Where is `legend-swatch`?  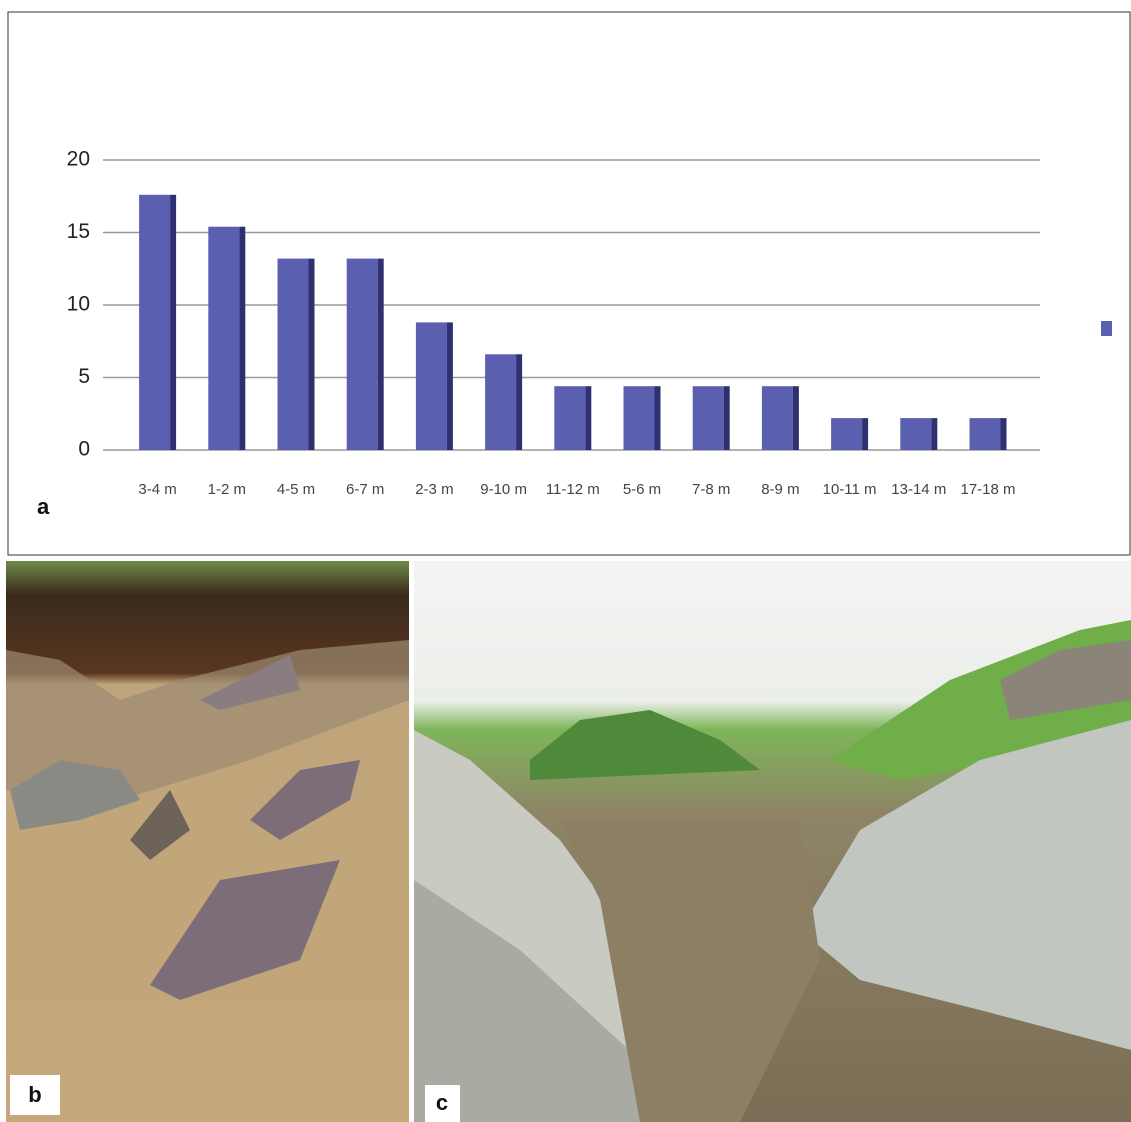 legend-swatch is located at coordinates (1106, 328).